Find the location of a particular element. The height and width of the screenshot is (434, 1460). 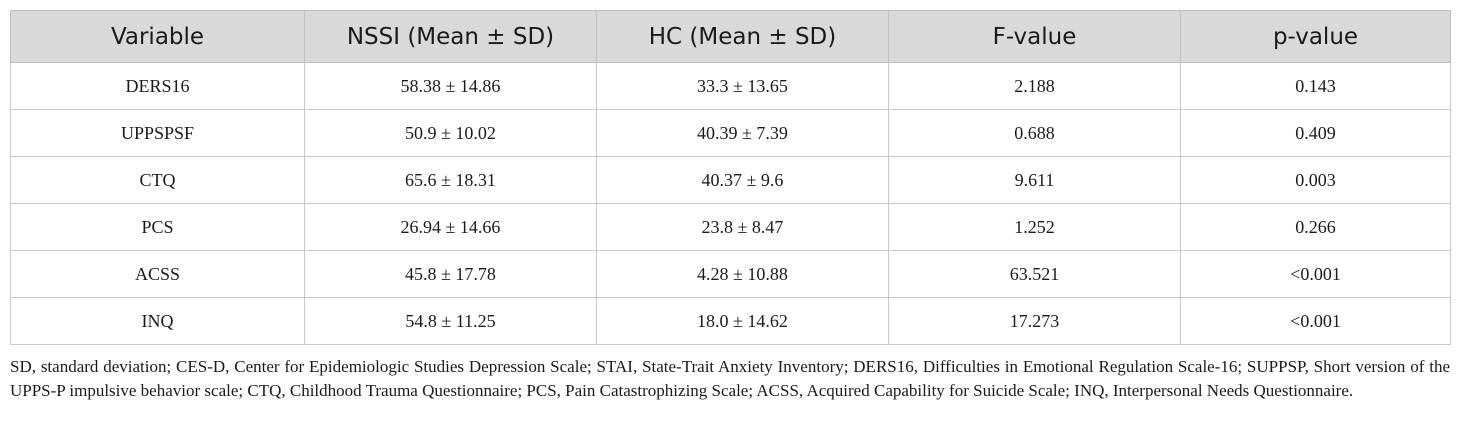

cell-variable: INQ is located at coordinates (157, 321).